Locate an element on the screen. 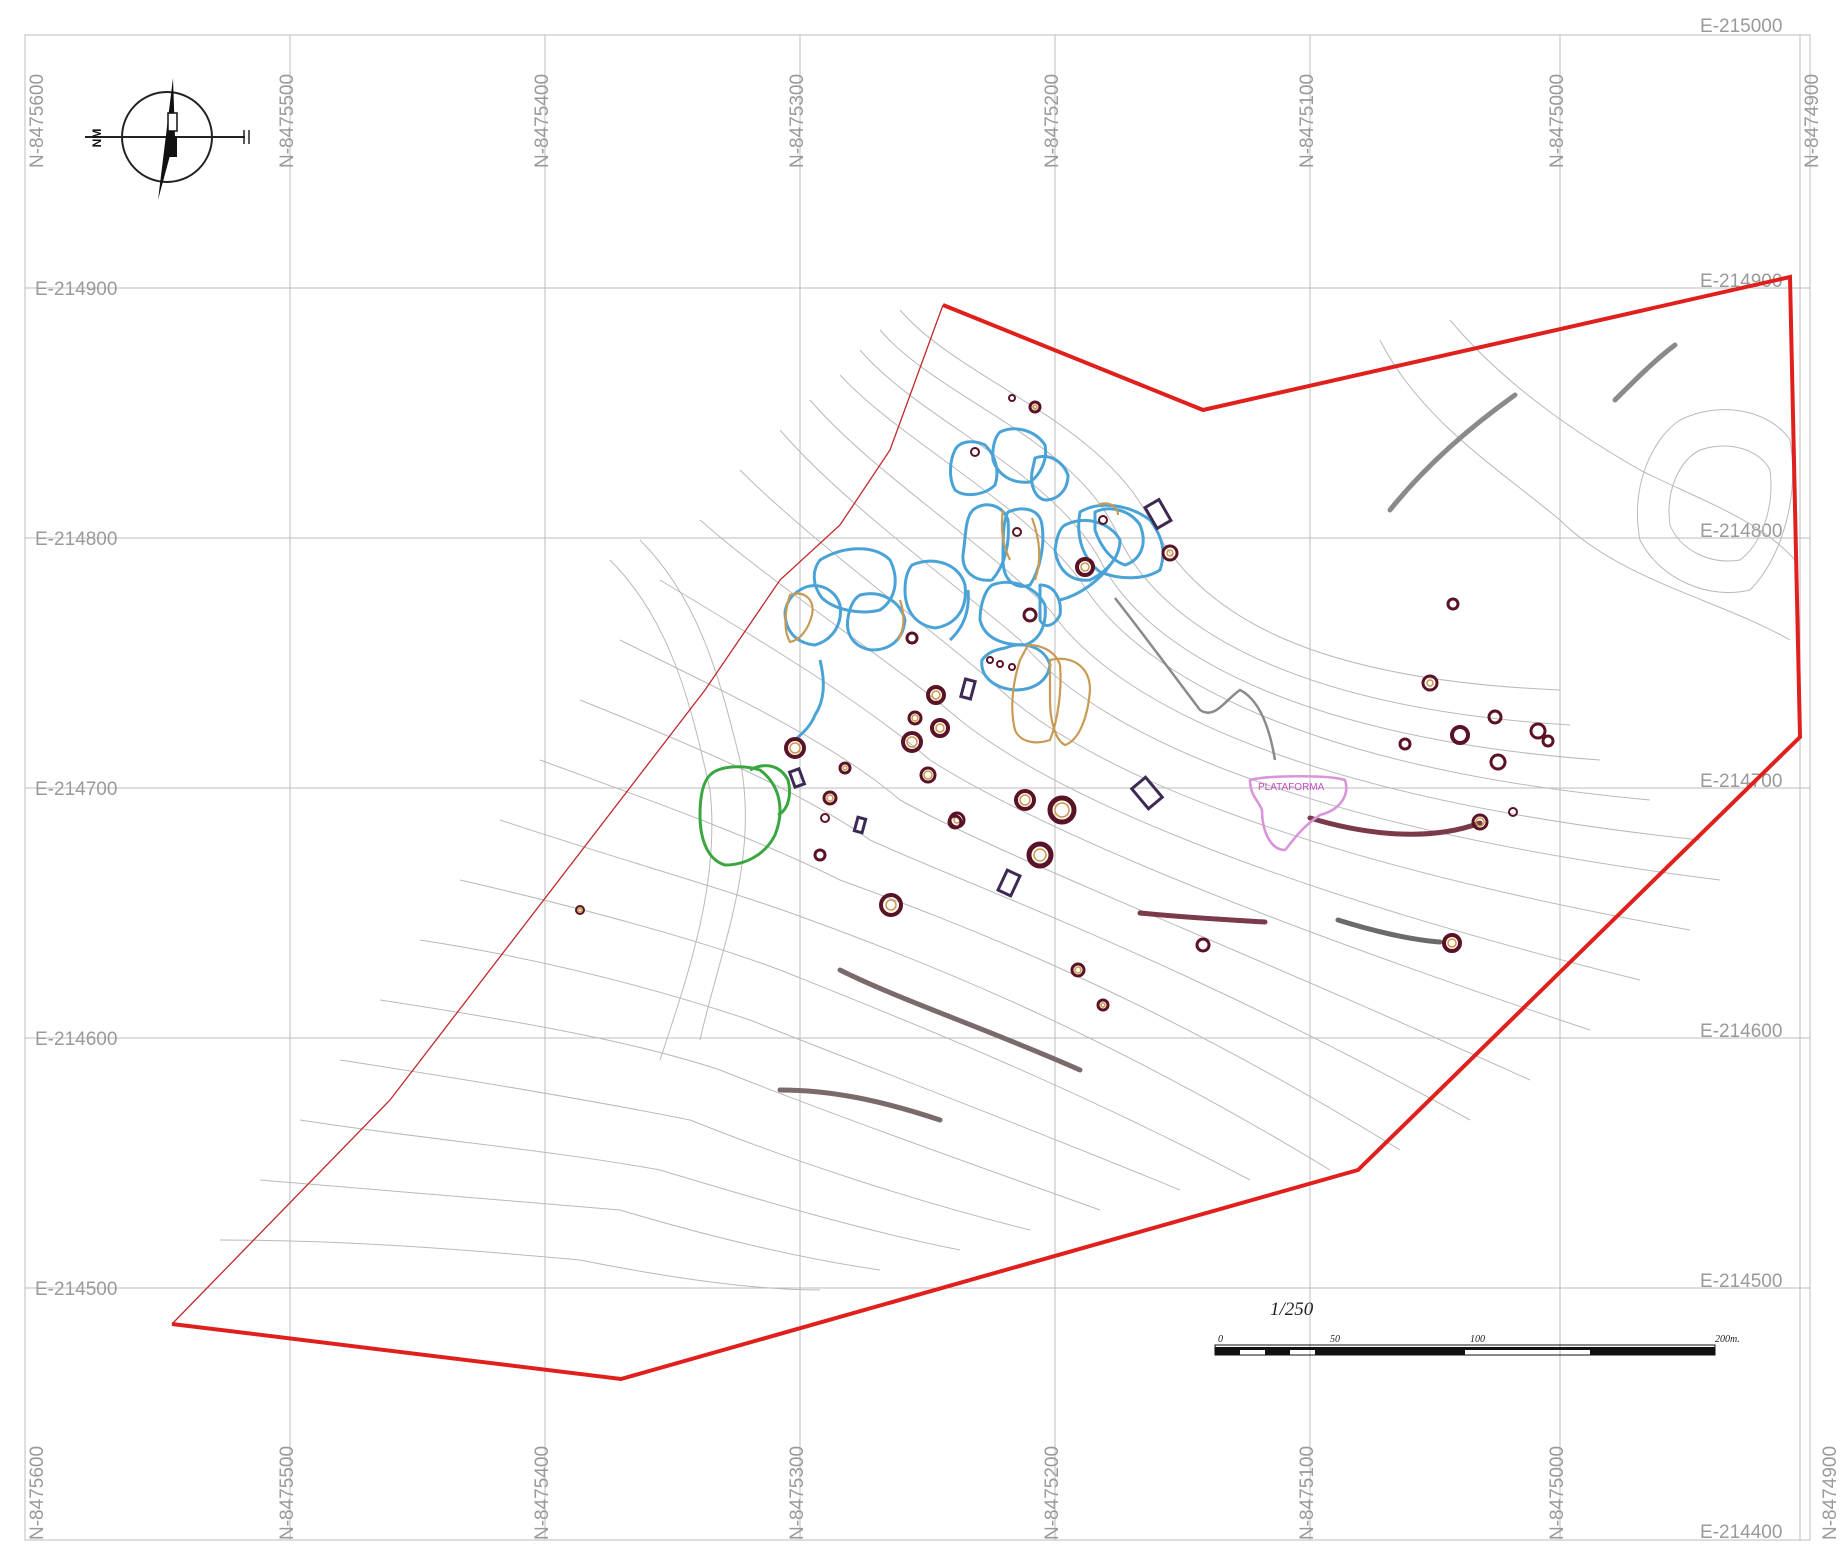  easting-label: E-214400 is located at coordinates (1741, 1532).